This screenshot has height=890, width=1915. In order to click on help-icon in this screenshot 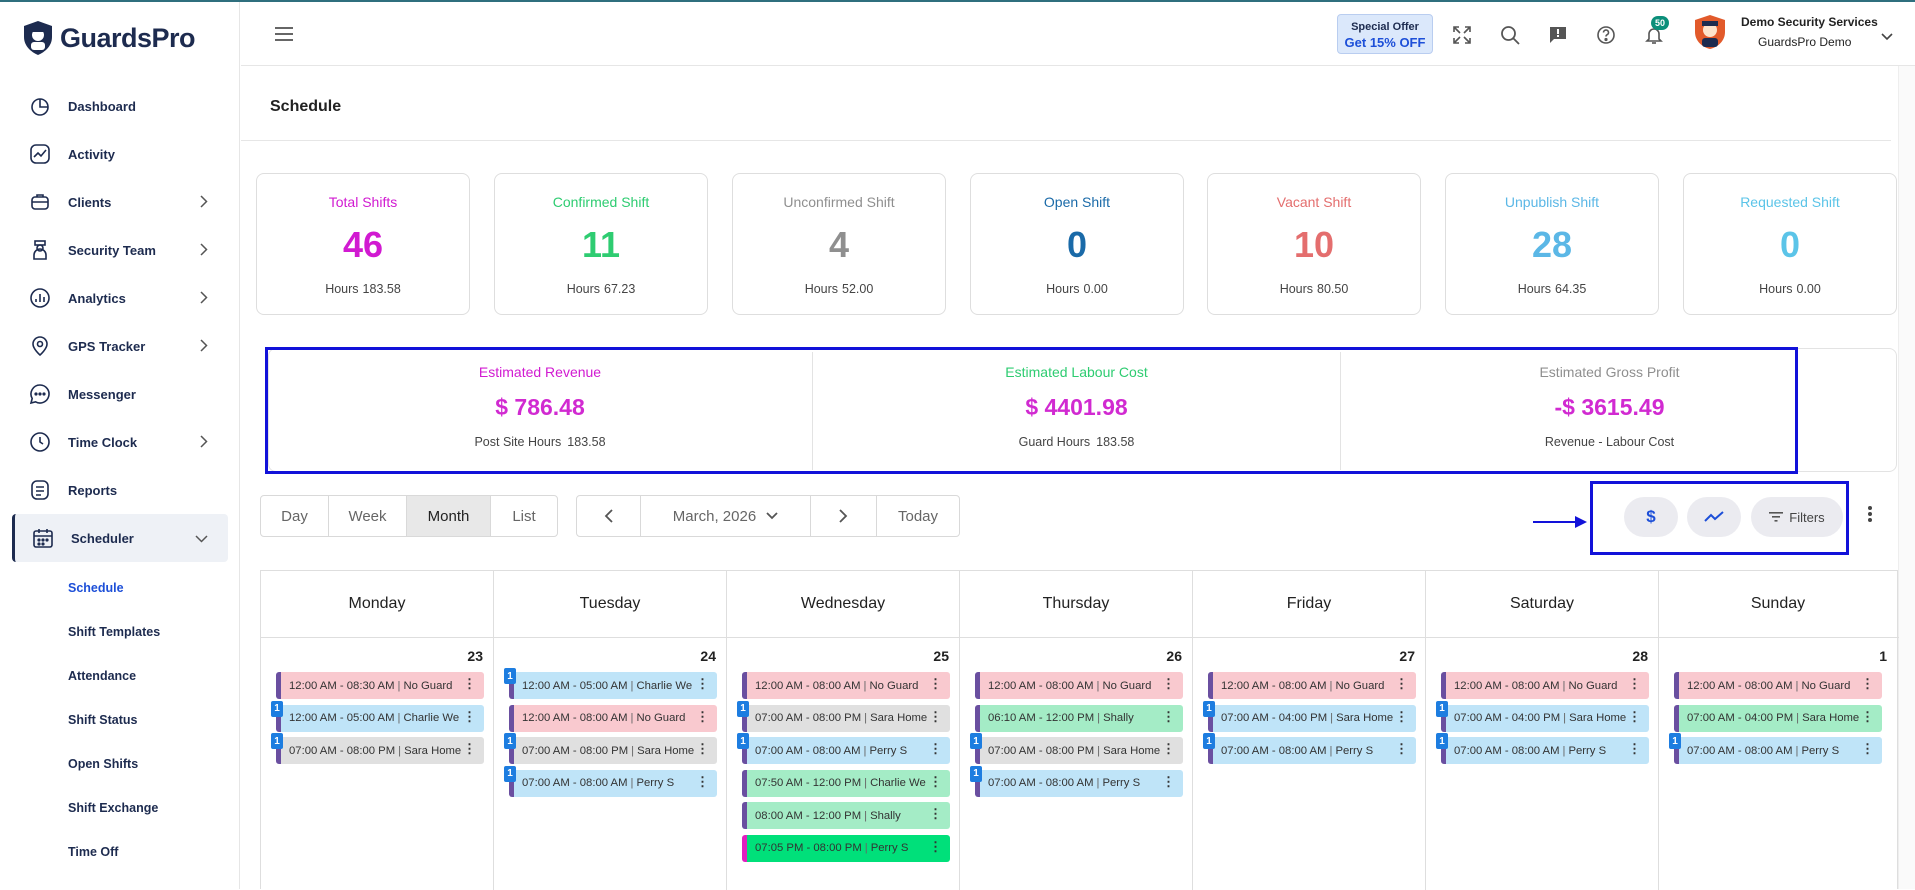, I will do `click(1606, 35)`.